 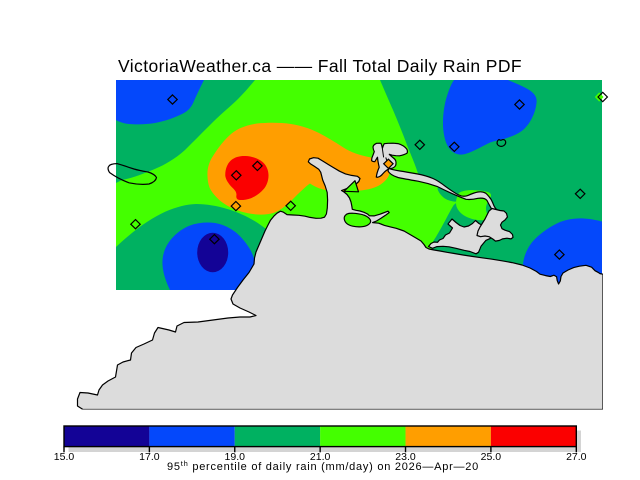 I want to click on svg-text: 19.0, so click(x=235, y=457).